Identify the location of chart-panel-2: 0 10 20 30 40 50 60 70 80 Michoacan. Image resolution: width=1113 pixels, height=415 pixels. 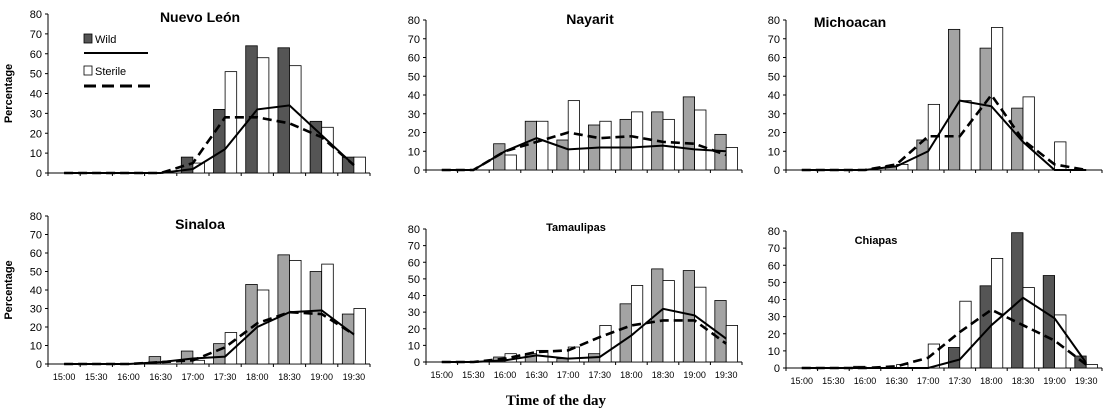
(935, 95).